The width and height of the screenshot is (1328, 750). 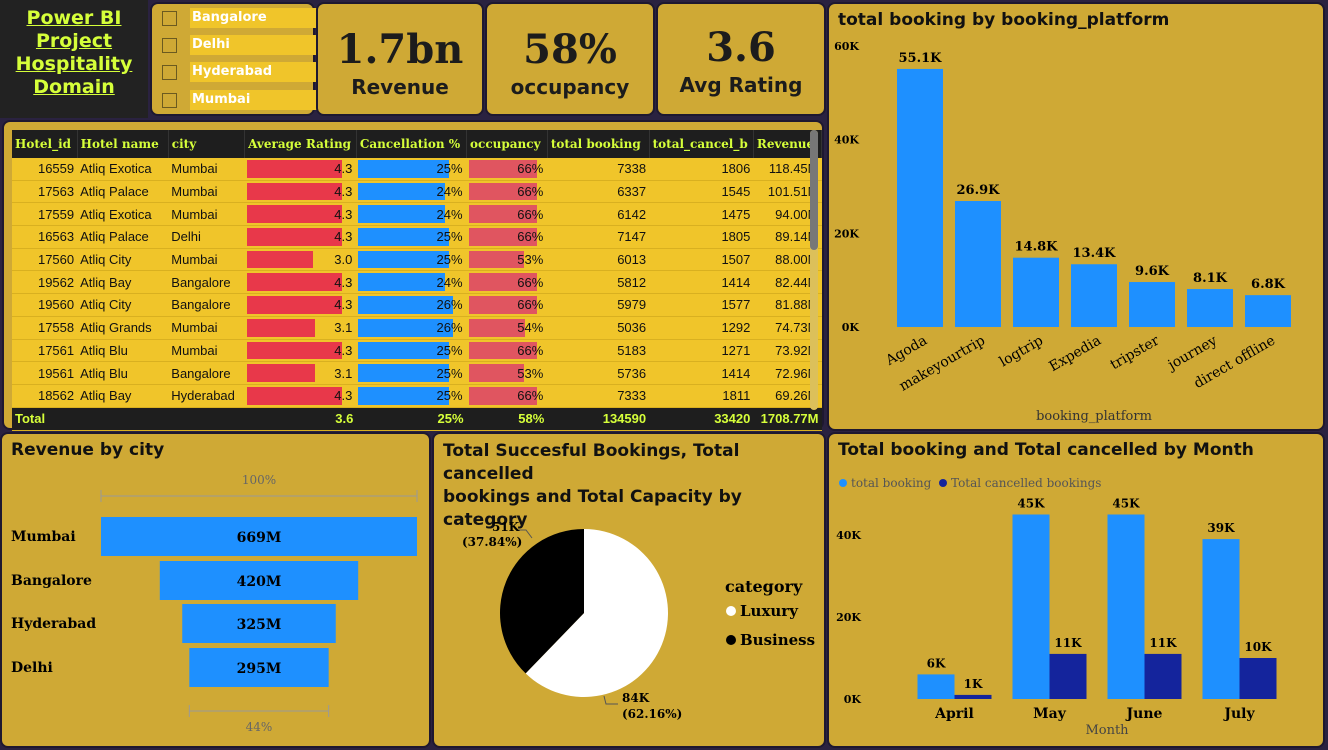 What do you see at coordinates (123, 214) in the screenshot?
I see `table-cell: Atliq Exotica` at bounding box center [123, 214].